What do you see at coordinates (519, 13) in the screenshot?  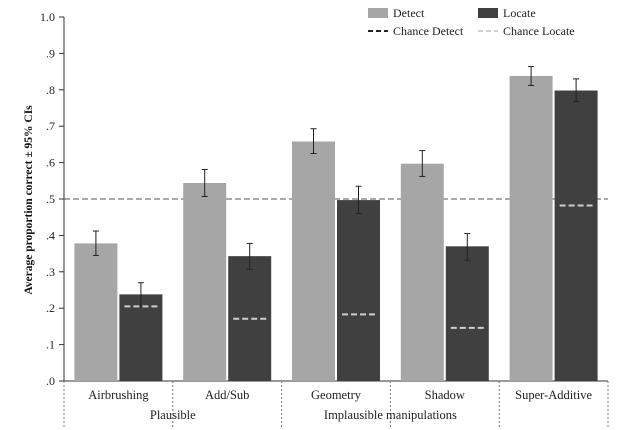 I see `legend-locate-label: Locate` at bounding box center [519, 13].